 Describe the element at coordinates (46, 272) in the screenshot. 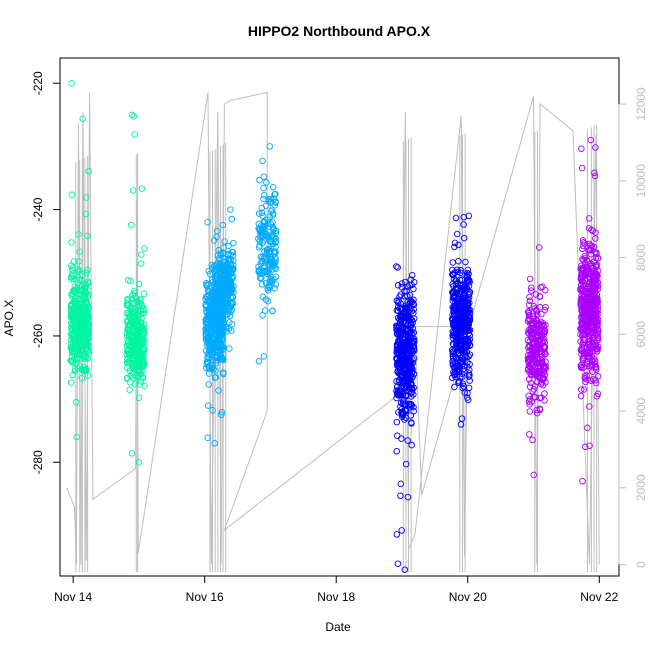

I see `y-axis: -220 -240 -260 -280` at that location.